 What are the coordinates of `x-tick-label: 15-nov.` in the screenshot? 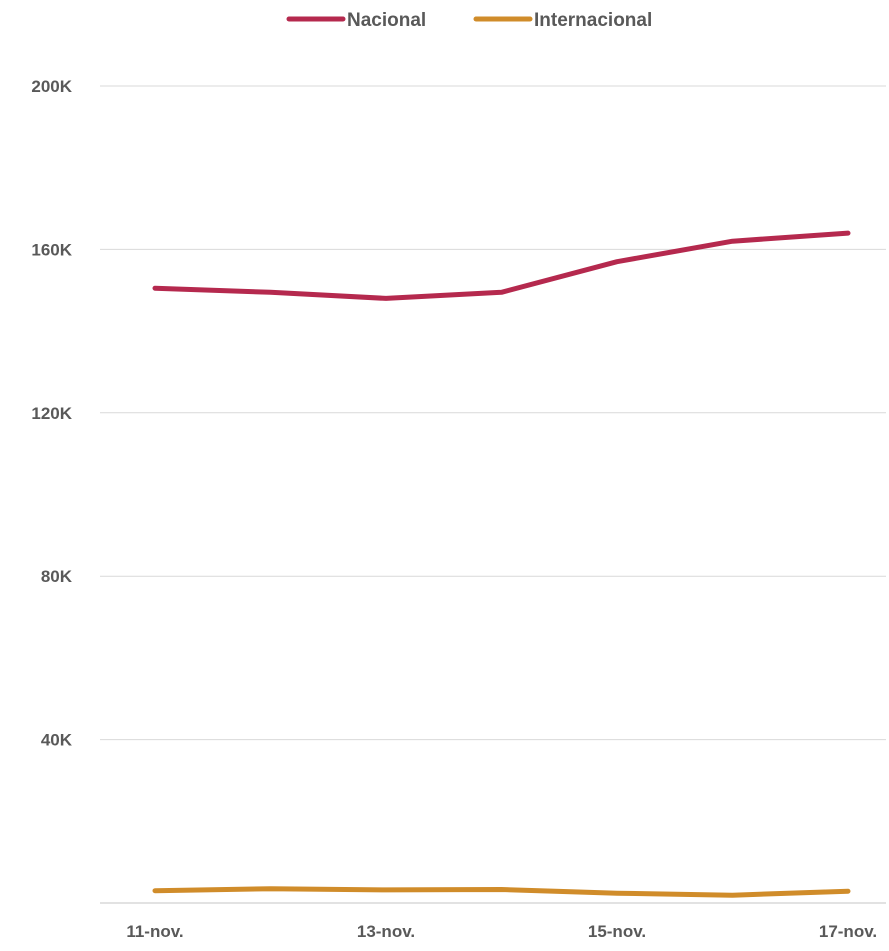 It's located at (617, 931).